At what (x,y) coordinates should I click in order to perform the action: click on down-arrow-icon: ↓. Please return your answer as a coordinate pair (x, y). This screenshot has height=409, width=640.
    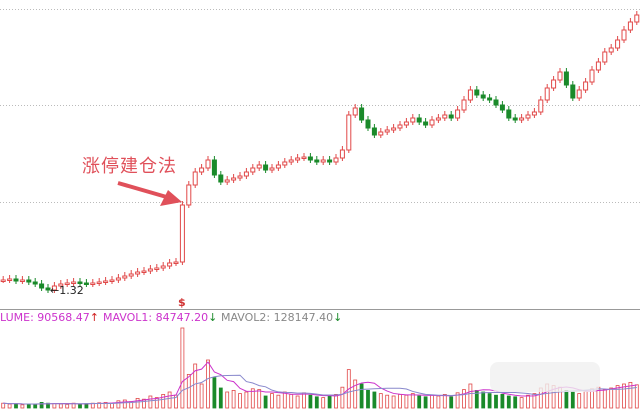
    Looking at the image, I should click on (338, 317).